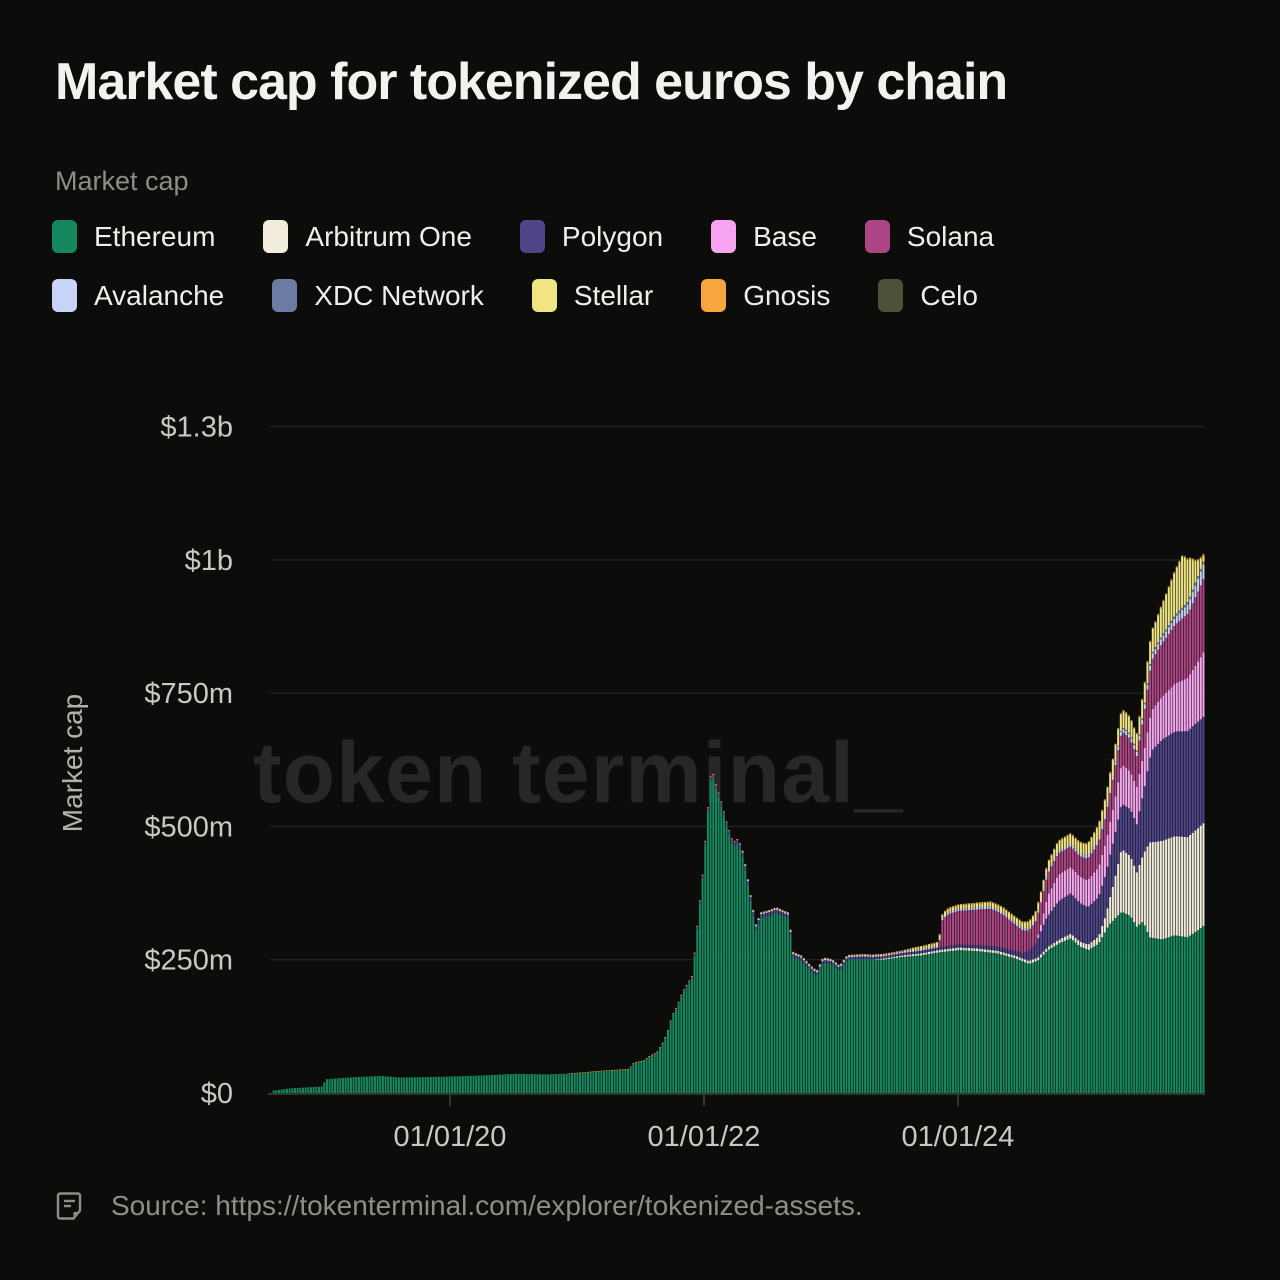 The height and width of the screenshot is (1280, 1280). I want to click on y-tick-label: $500m, so click(188, 827).